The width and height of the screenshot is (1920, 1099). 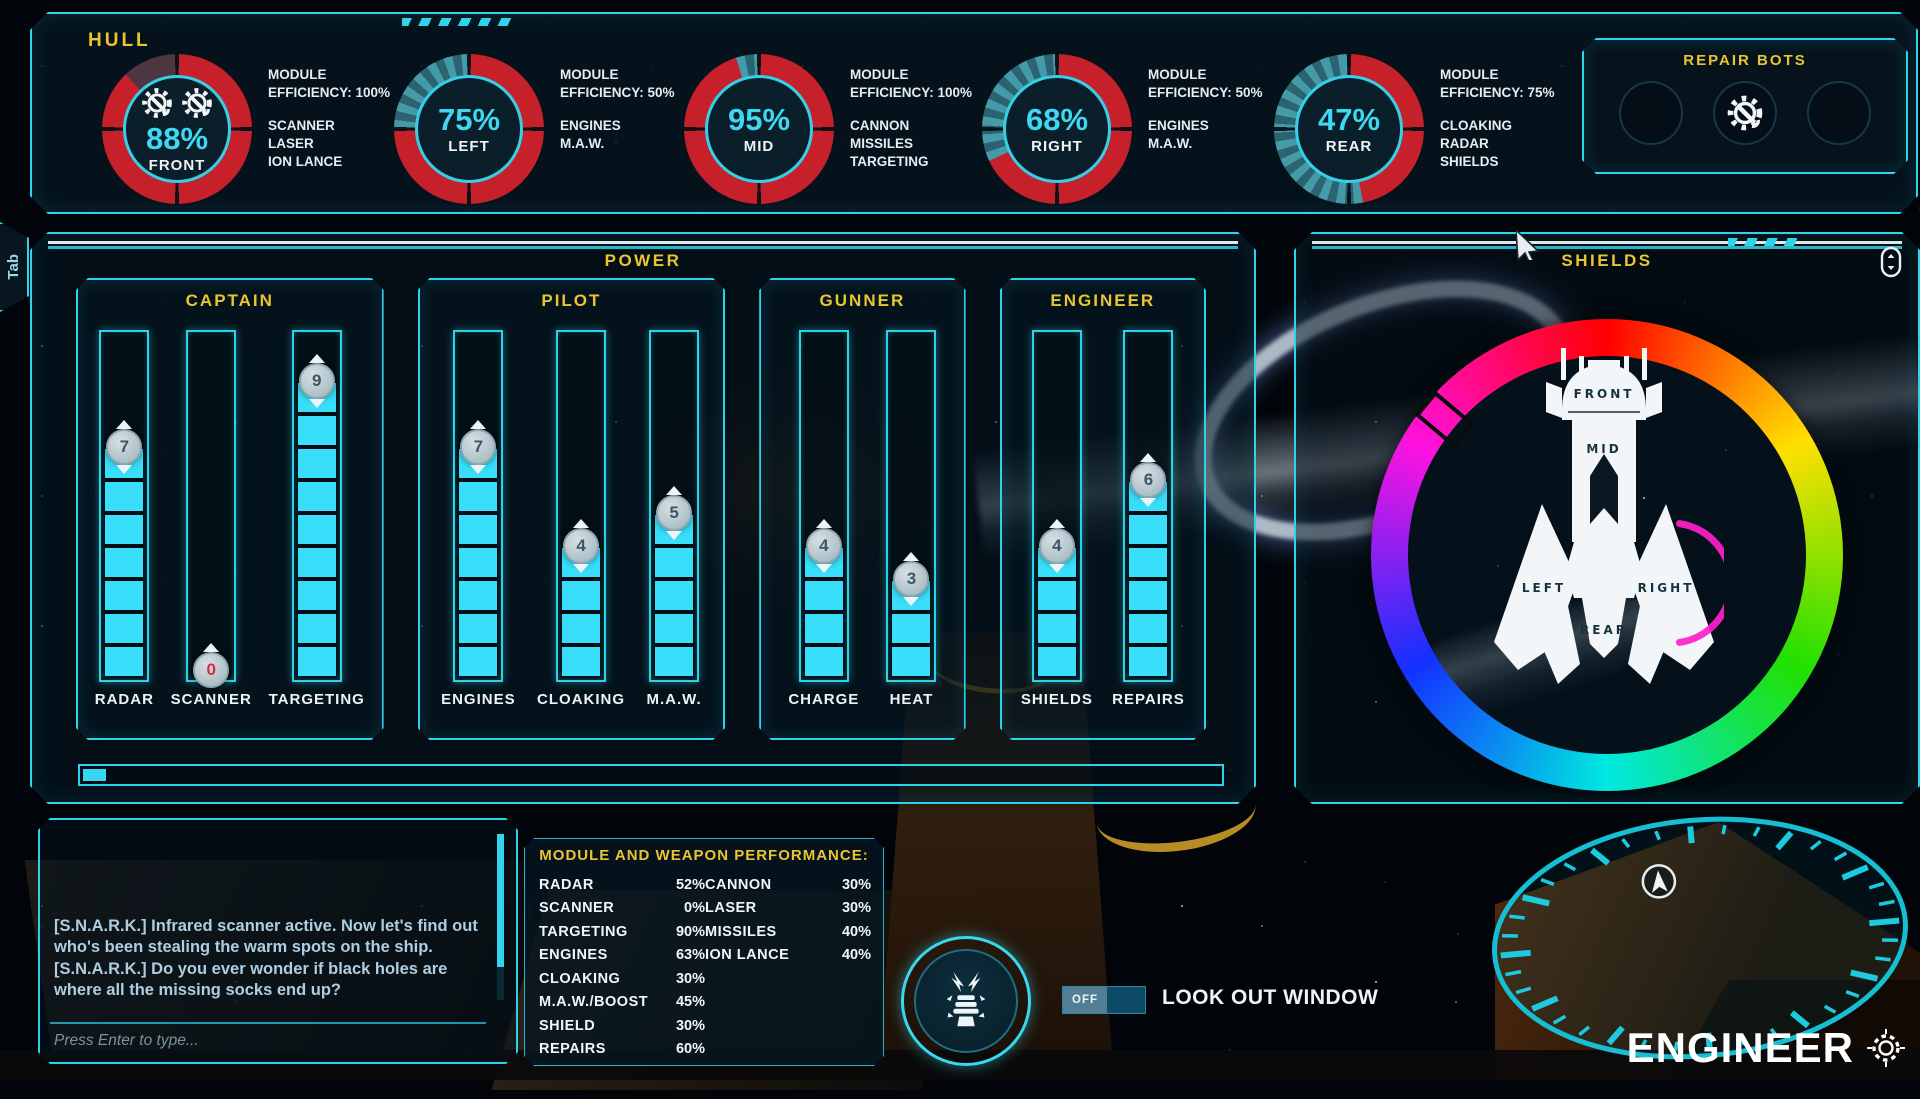 I want to click on hull-gauge-ring: 68%RIGHT, so click(x=1057, y=129).